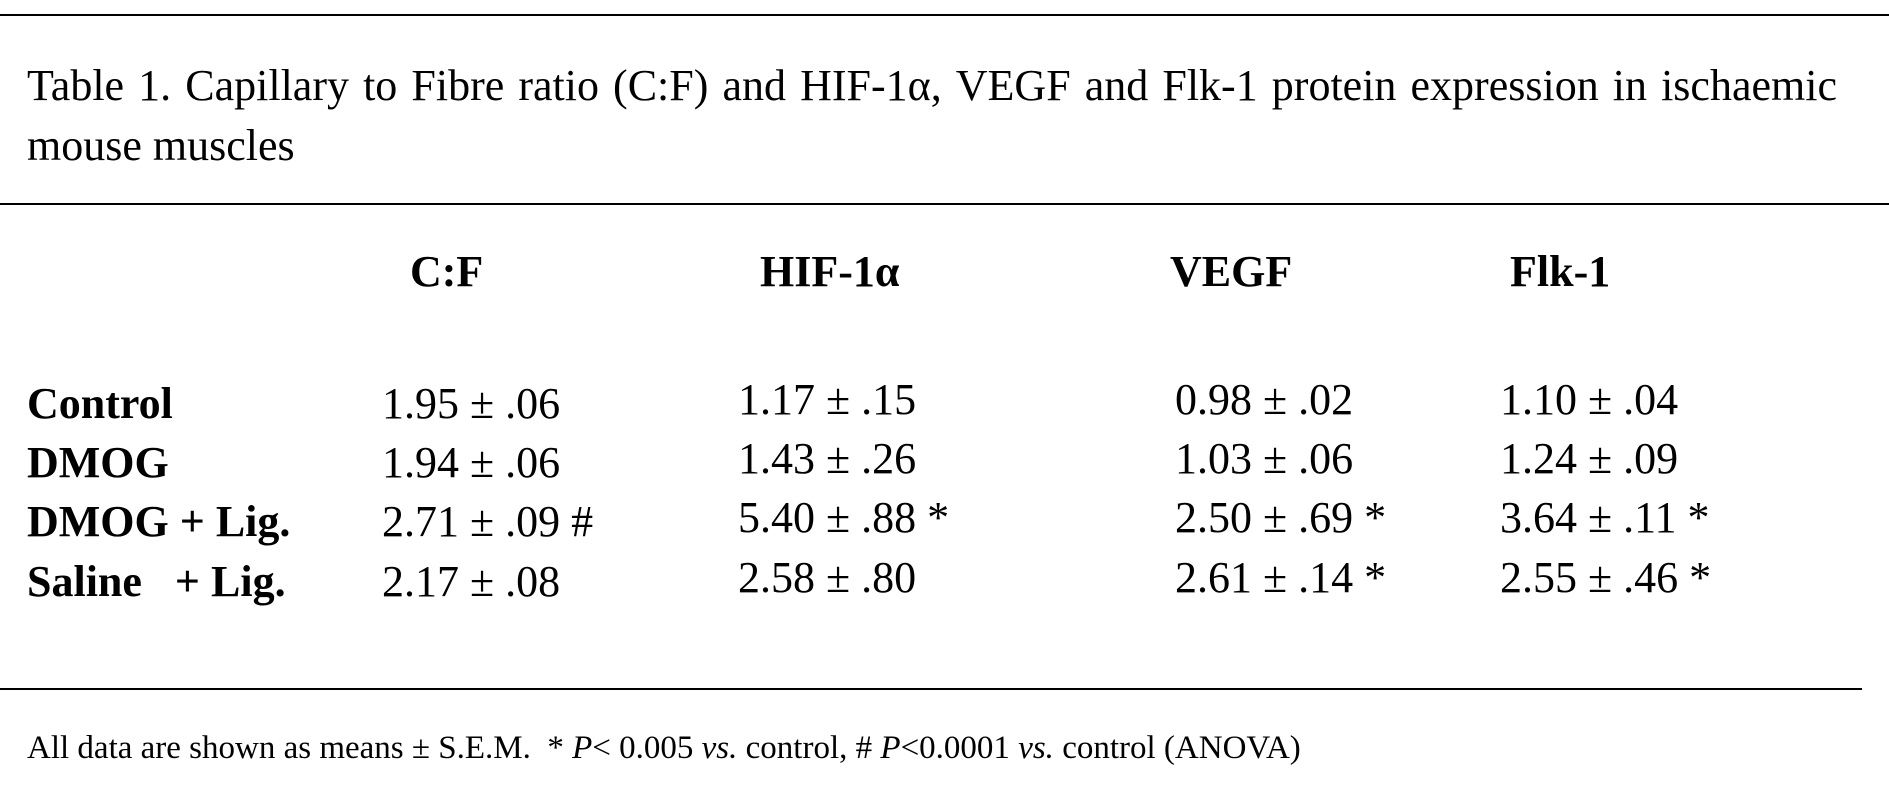 This screenshot has width=1889, height=793. What do you see at coordinates (471, 462) in the screenshot?
I see `table-cell: 1.94 ± .06` at bounding box center [471, 462].